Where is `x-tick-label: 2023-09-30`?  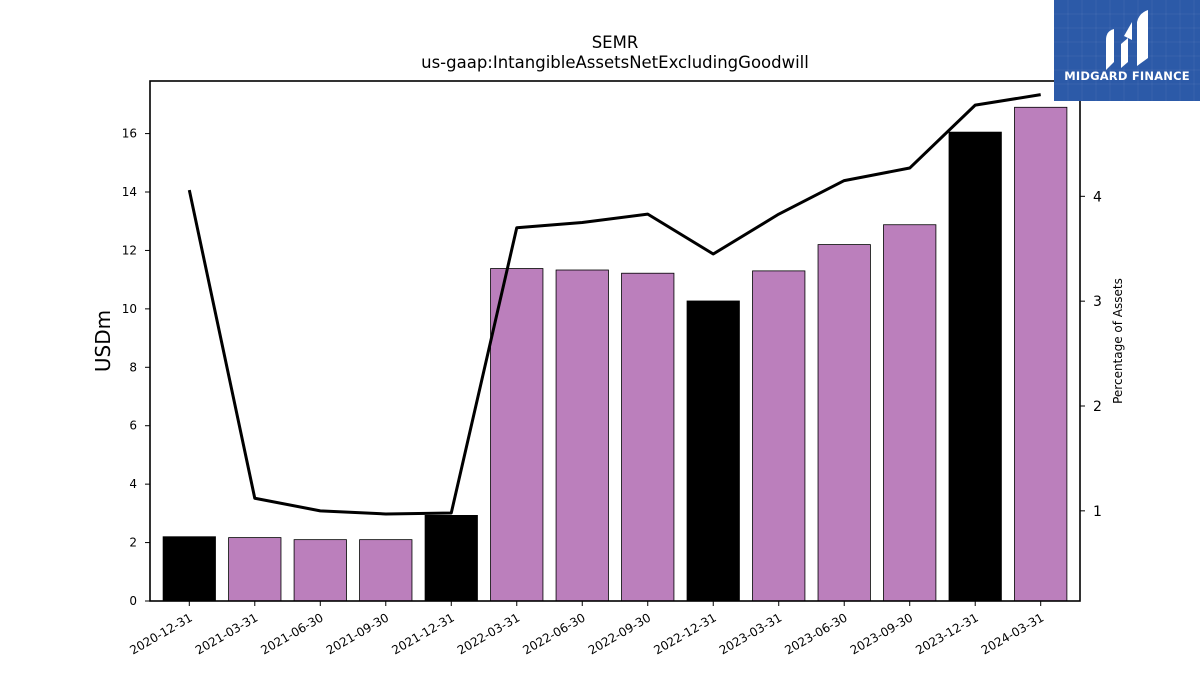
x-tick-label: 2023-09-30 is located at coordinates (881, 633).